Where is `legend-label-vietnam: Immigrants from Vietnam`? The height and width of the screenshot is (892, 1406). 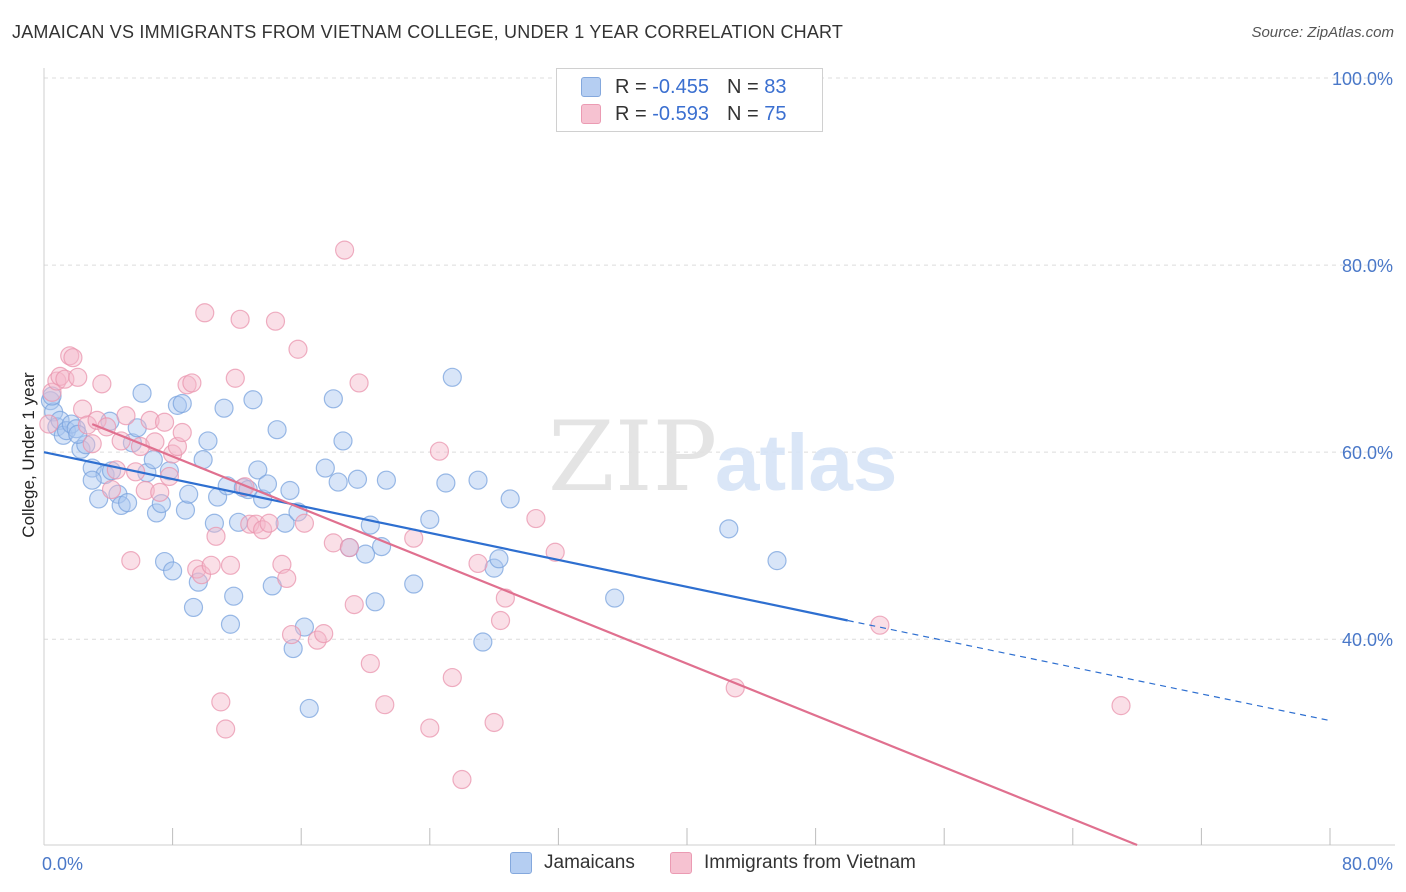
legend-label-vietnam: Immigrants from Vietnam is located at coordinates (810, 862).